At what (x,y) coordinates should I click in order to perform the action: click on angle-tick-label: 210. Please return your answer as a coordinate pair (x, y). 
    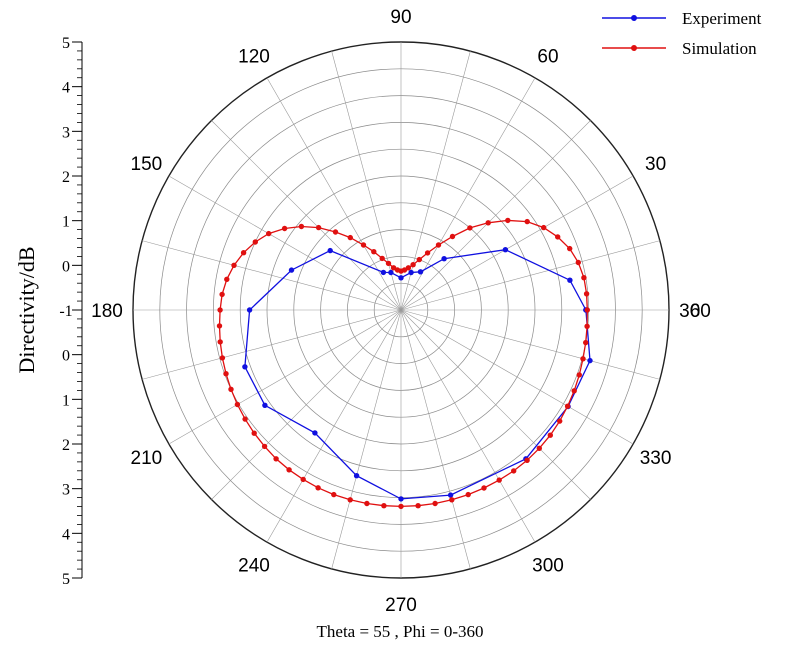
    Looking at the image, I should click on (147, 458).